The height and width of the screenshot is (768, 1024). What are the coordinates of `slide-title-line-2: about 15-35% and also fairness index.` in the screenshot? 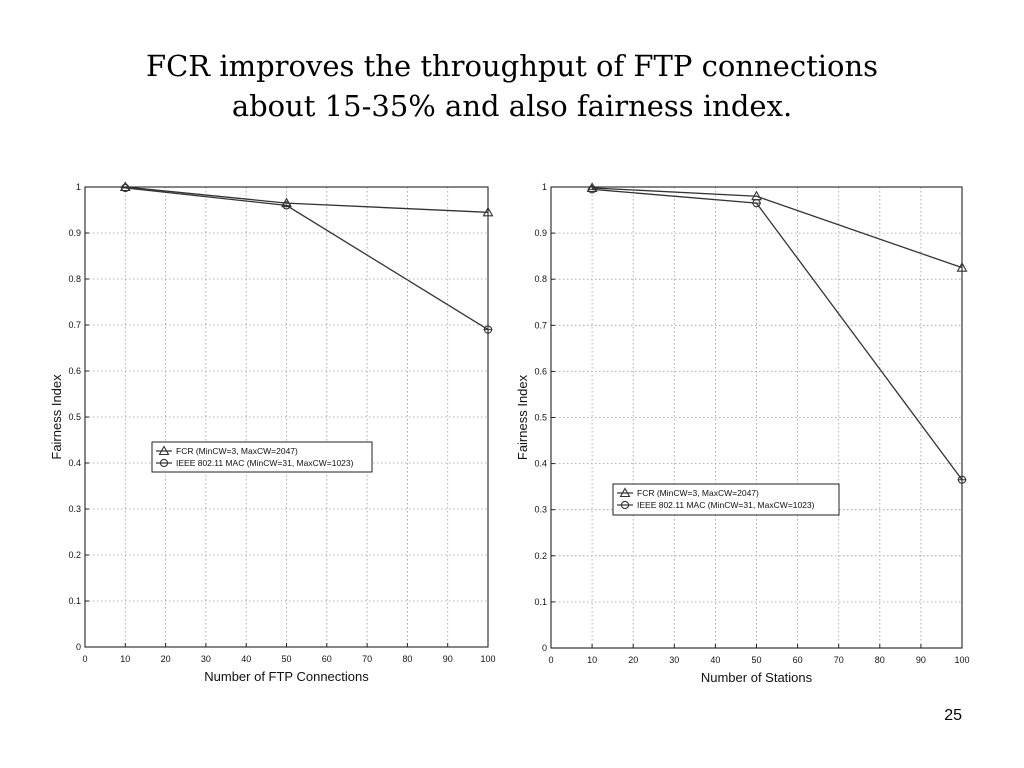 It's located at (512, 106).